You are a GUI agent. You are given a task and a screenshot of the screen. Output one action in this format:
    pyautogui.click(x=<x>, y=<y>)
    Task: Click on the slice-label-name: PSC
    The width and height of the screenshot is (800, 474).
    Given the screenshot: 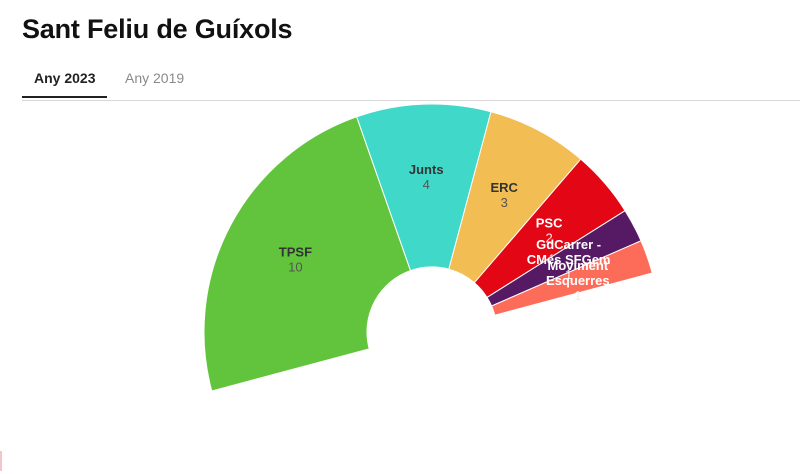 What is the action you would take?
    pyautogui.click(x=549, y=223)
    